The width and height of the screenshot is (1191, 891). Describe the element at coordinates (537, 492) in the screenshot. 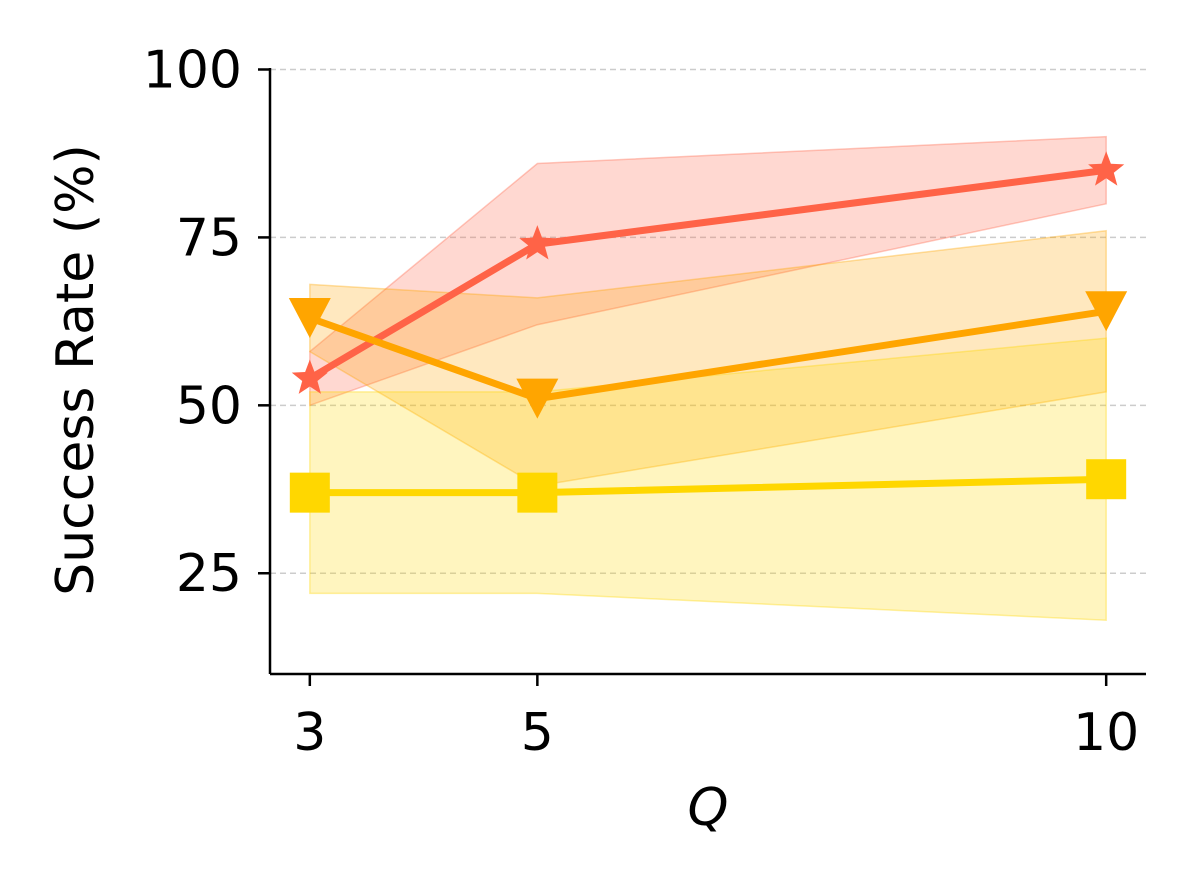

I see `marker-series-3-x5` at that location.